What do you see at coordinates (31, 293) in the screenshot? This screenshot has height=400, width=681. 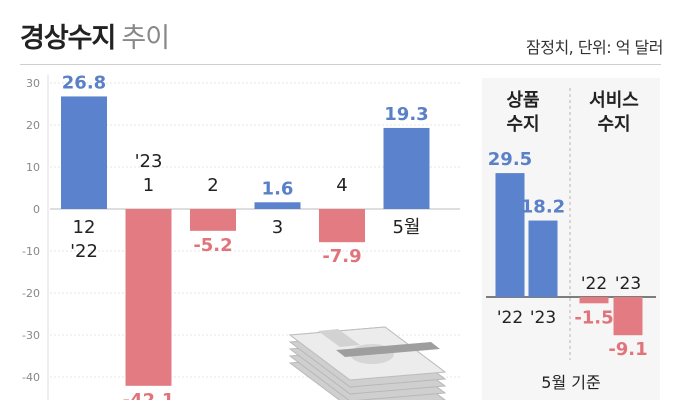 I see `y-tick-label: -20` at bounding box center [31, 293].